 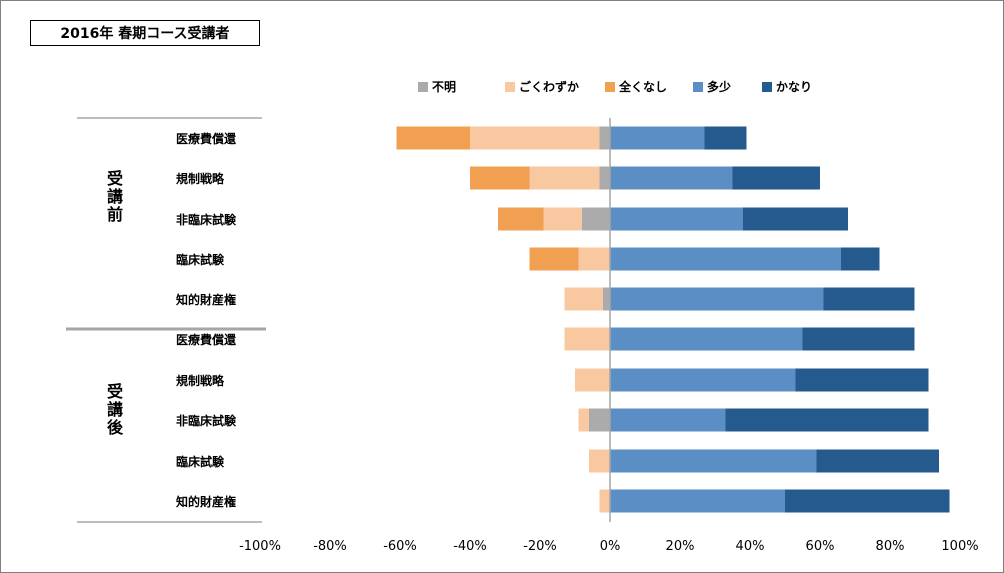 What do you see at coordinates (444, 87) in the screenshot?
I see `legend-label-unknown: 不明` at bounding box center [444, 87].